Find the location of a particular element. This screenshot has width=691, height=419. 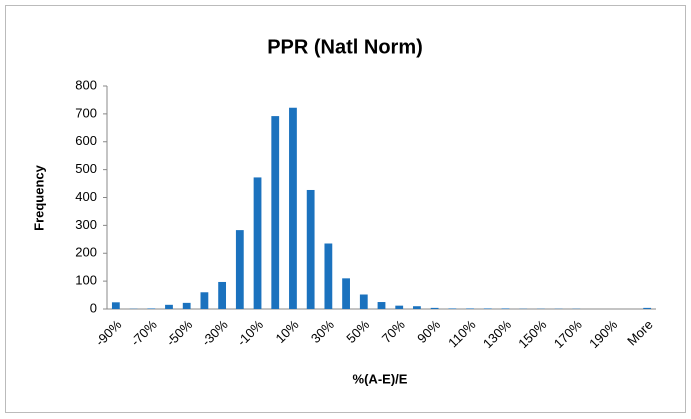

y-tick-label: 500 is located at coordinates (86, 168).